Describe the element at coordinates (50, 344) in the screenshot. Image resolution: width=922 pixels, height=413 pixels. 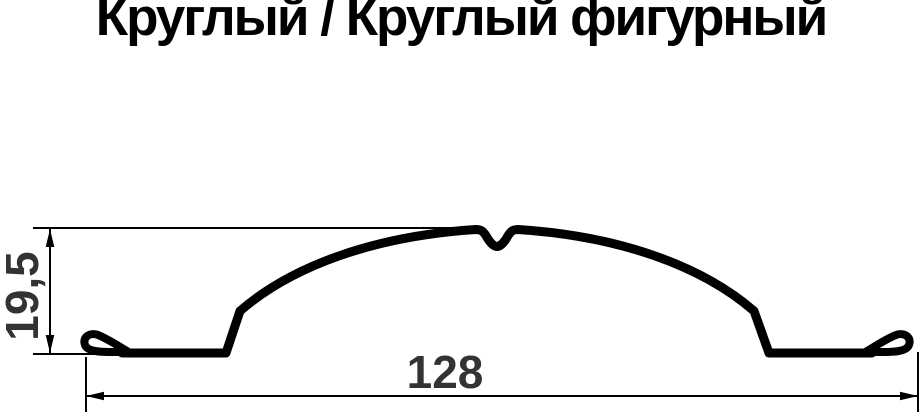
I see `height-arrow-down-icon` at that location.